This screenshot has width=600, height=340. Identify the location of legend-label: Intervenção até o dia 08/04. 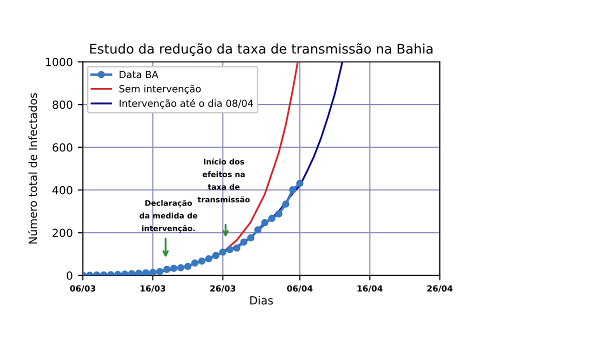
(187, 104).